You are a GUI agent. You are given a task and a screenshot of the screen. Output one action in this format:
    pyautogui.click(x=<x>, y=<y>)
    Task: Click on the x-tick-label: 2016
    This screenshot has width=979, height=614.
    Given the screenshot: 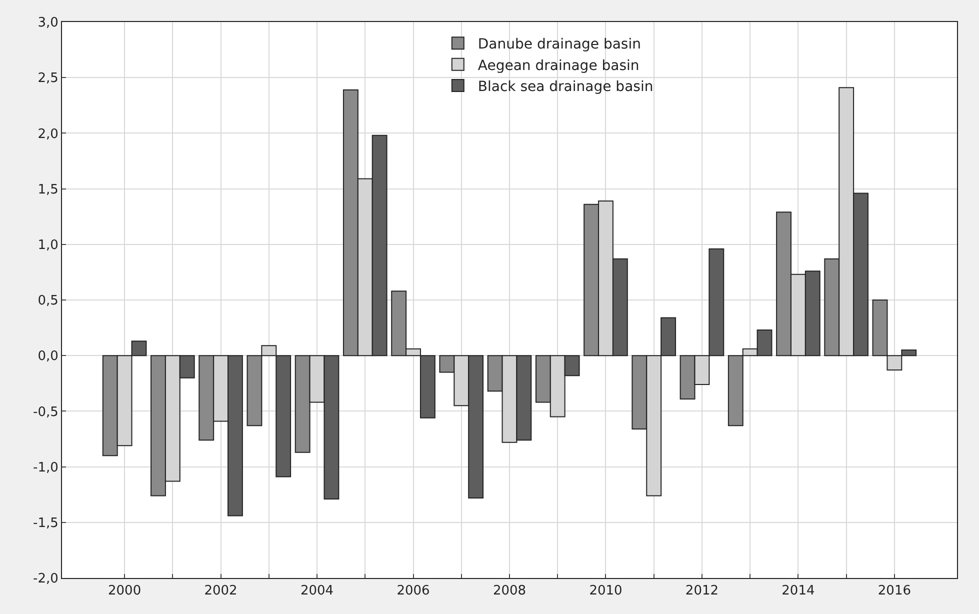 What is the action you would take?
    pyautogui.click(x=894, y=591)
    